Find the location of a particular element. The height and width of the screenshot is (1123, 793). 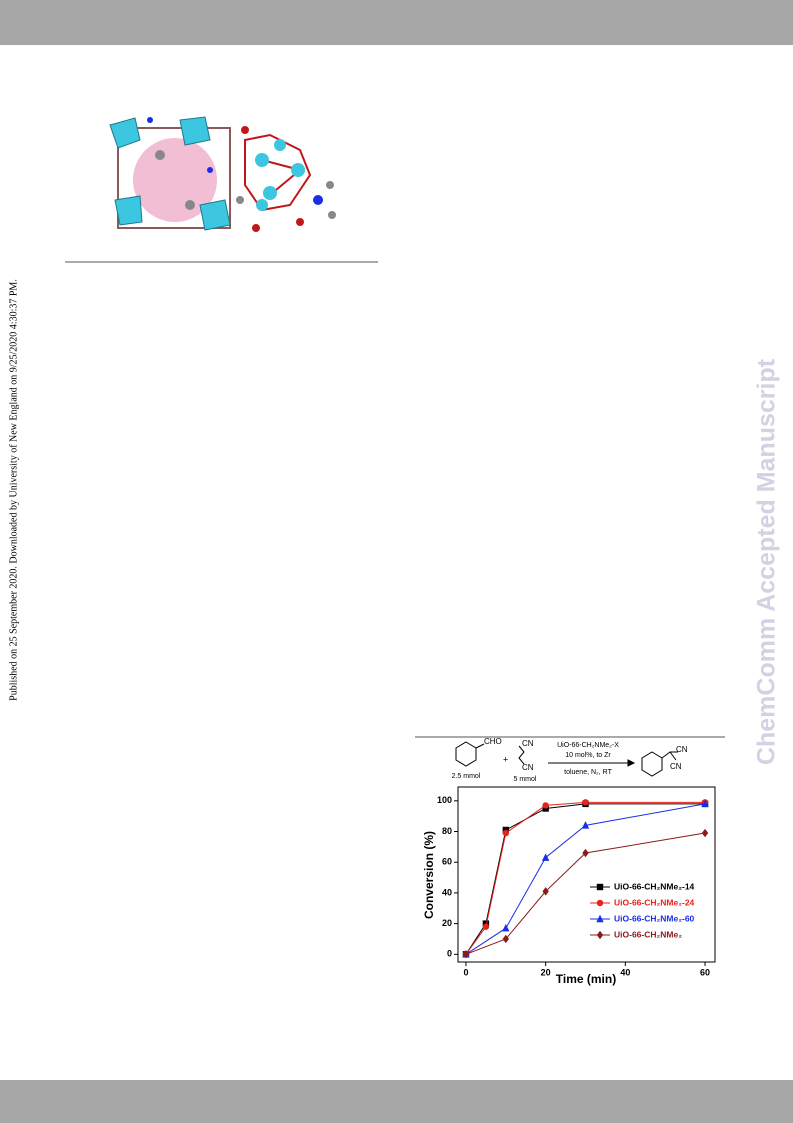

y-tick-label: 40 is located at coordinates (447, 892).